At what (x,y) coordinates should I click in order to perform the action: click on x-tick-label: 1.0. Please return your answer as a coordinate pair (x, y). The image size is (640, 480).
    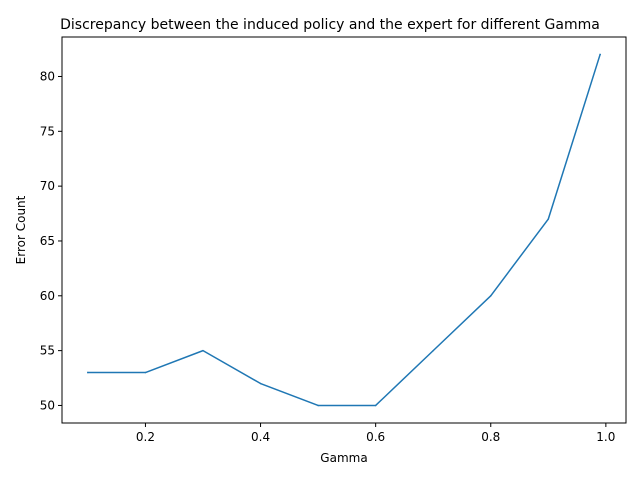
    Looking at the image, I should click on (605, 437).